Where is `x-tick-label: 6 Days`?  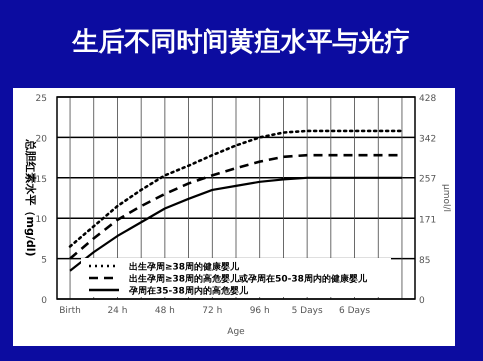
x-tick-label: 6 Days is located at coordinates (354, 311).